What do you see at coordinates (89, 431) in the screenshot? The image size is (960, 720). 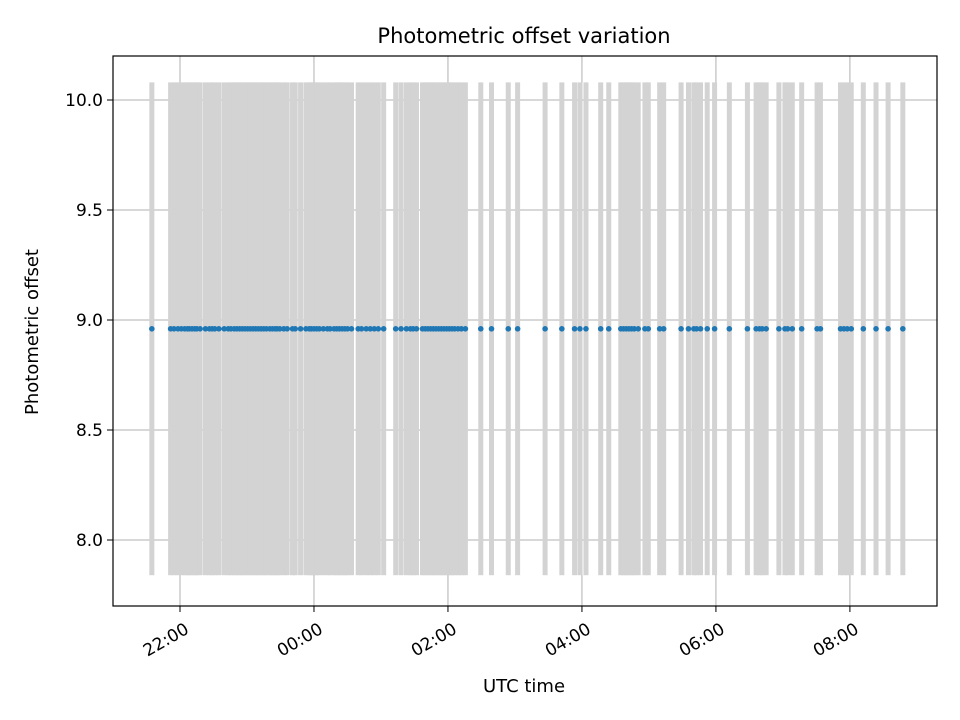 I see `y-tick-label: 8.5` at bounding box center [89, 431].